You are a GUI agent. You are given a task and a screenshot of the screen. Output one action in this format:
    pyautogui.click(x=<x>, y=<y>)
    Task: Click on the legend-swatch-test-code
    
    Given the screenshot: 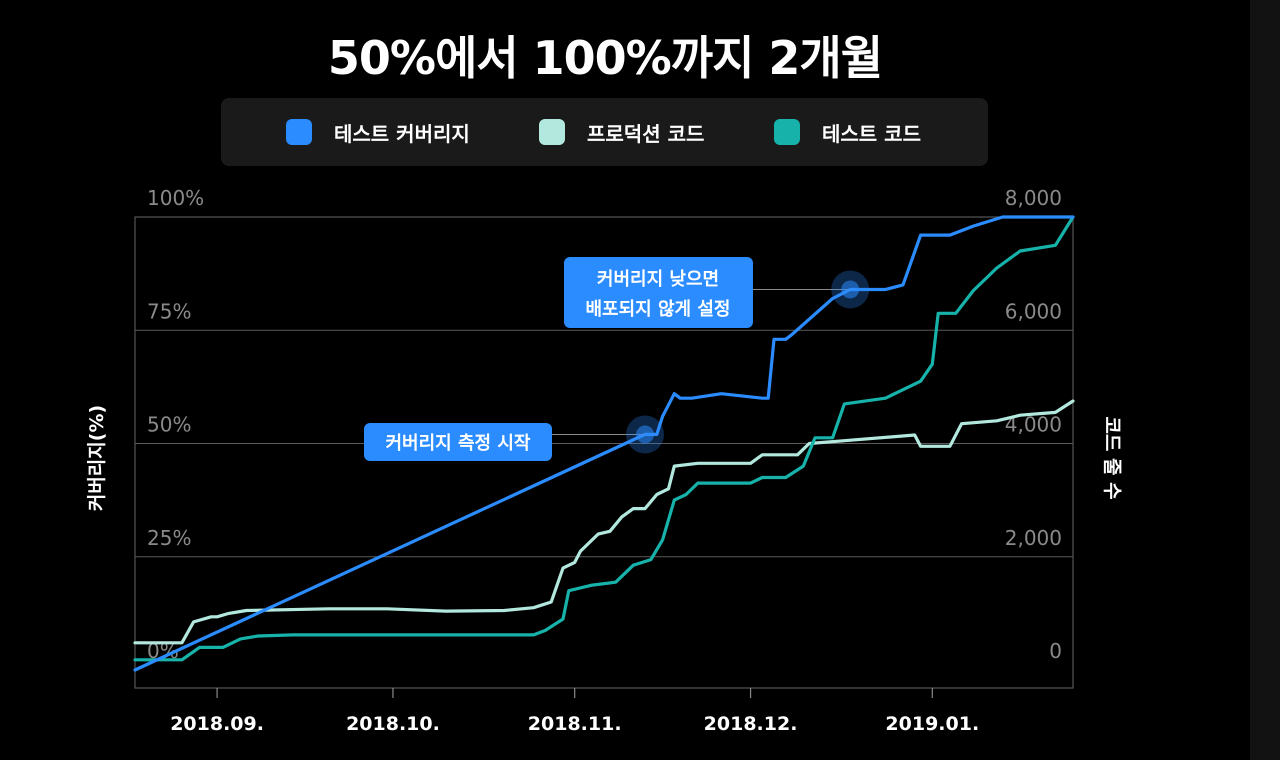 What is the action you would take?
    pyautogui.click(x=787, y=132)
    